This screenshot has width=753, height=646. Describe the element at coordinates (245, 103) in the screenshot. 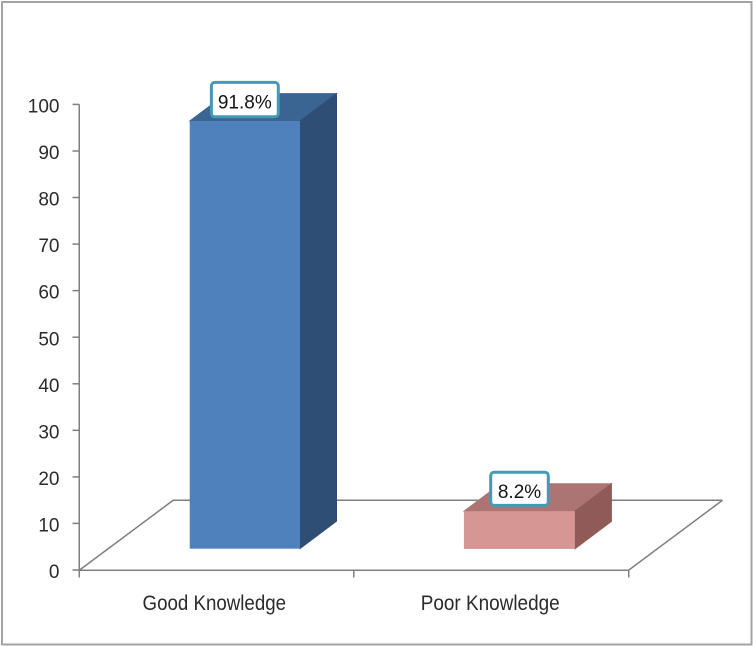

I see `svg-text: 91.8%` at that location.